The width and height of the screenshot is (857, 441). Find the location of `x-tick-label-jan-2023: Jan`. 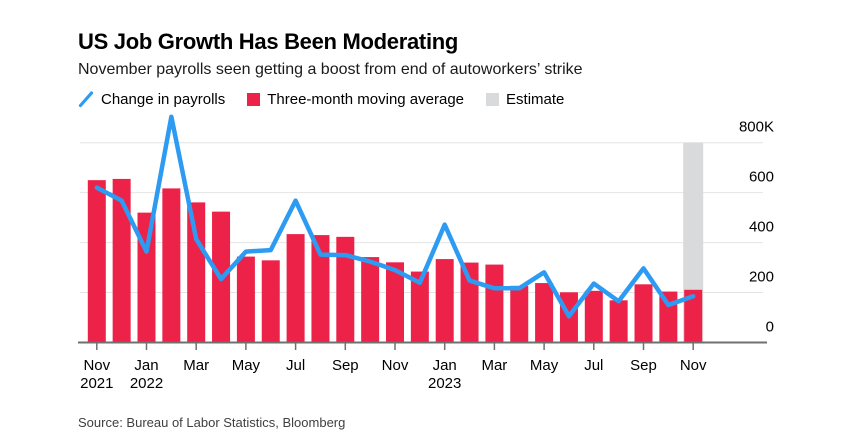

x-tick-label-jan-2023: Jan is located at coordinates (445, 365).